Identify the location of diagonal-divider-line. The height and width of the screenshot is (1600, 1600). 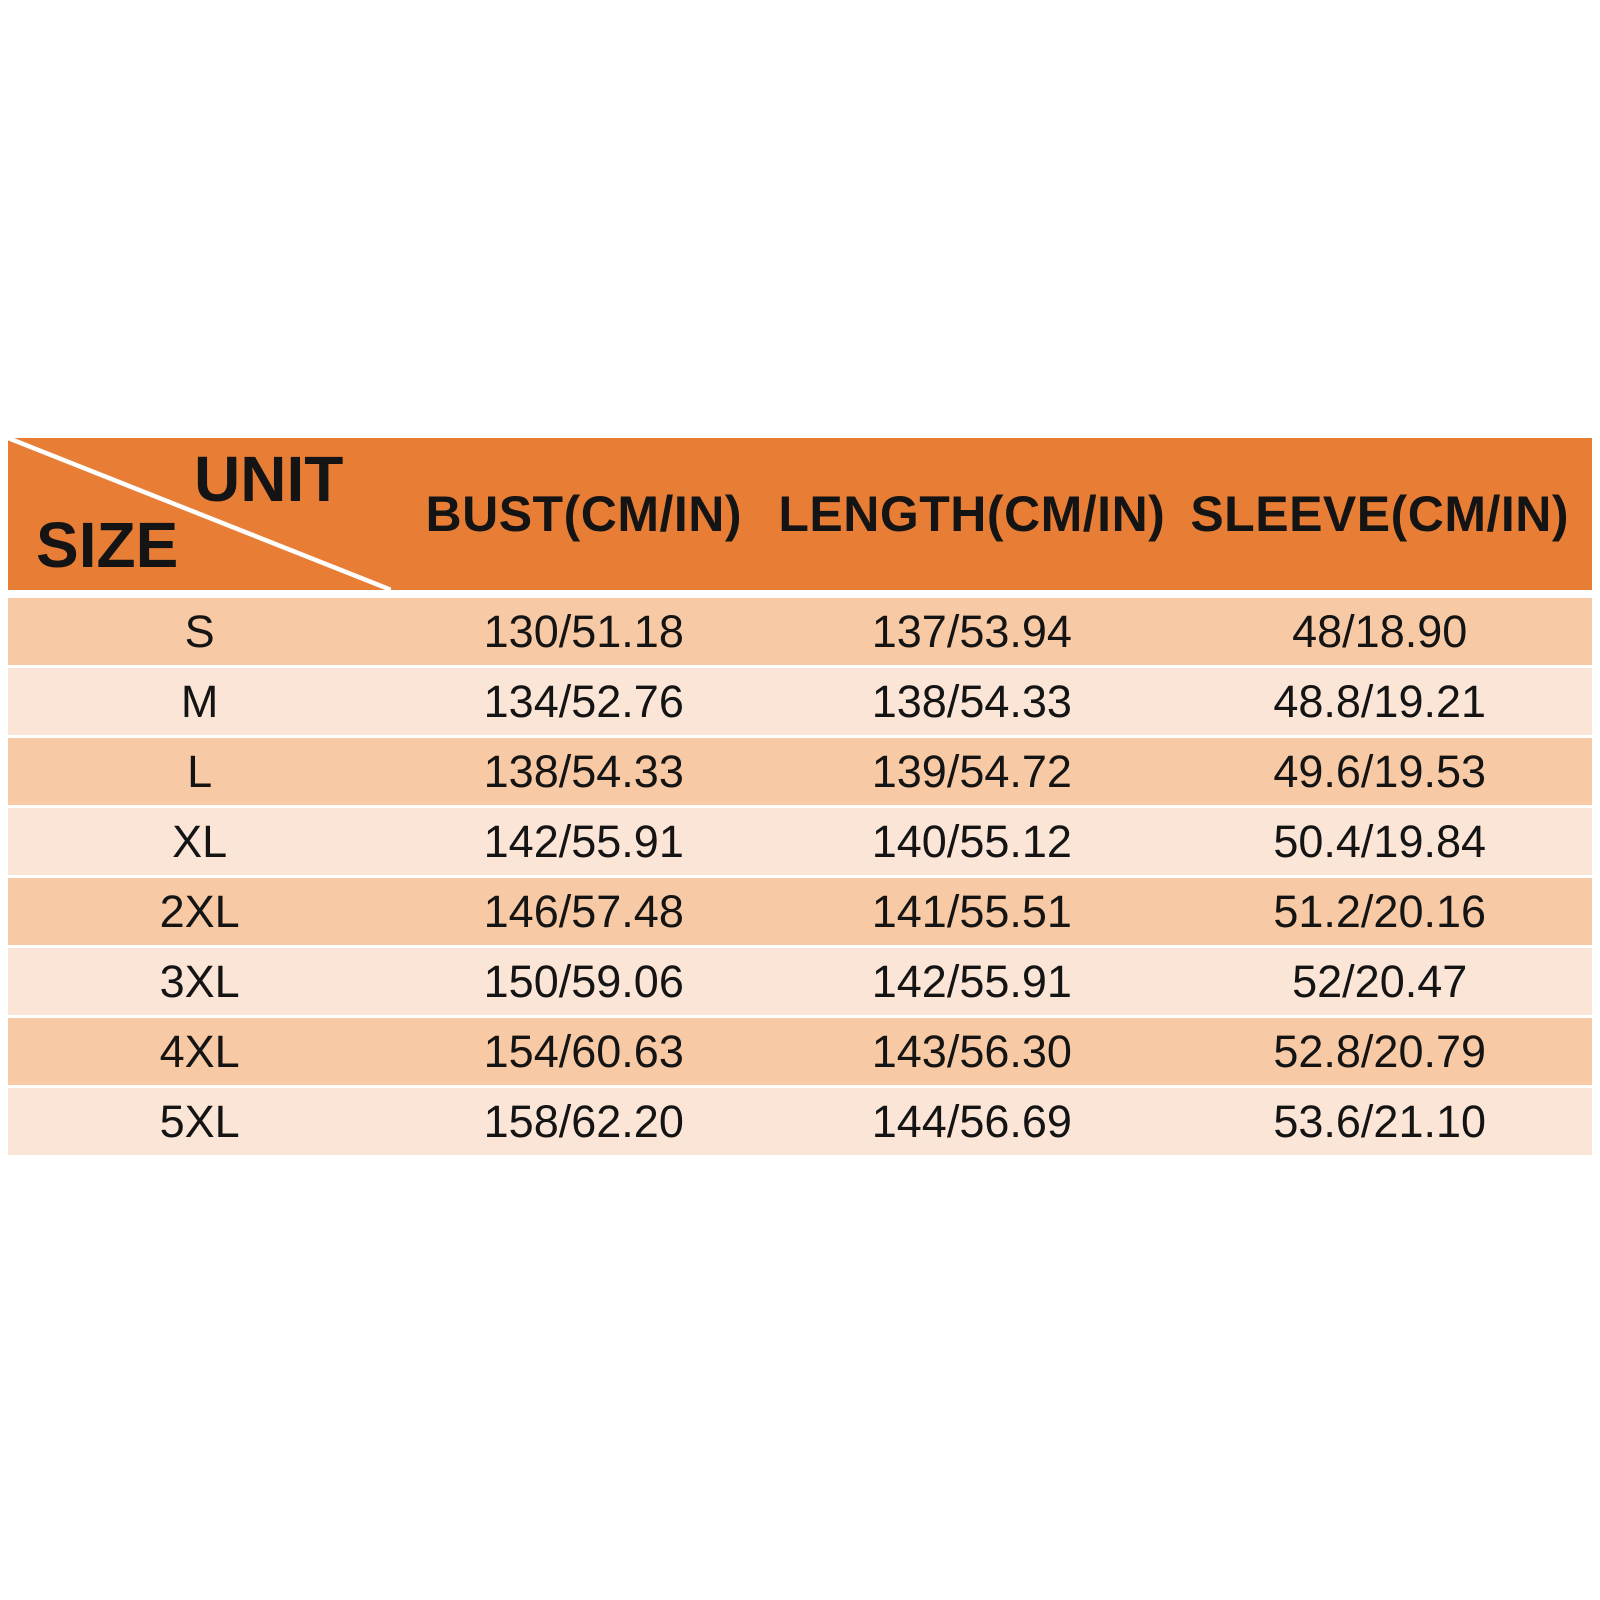
(199, 514).